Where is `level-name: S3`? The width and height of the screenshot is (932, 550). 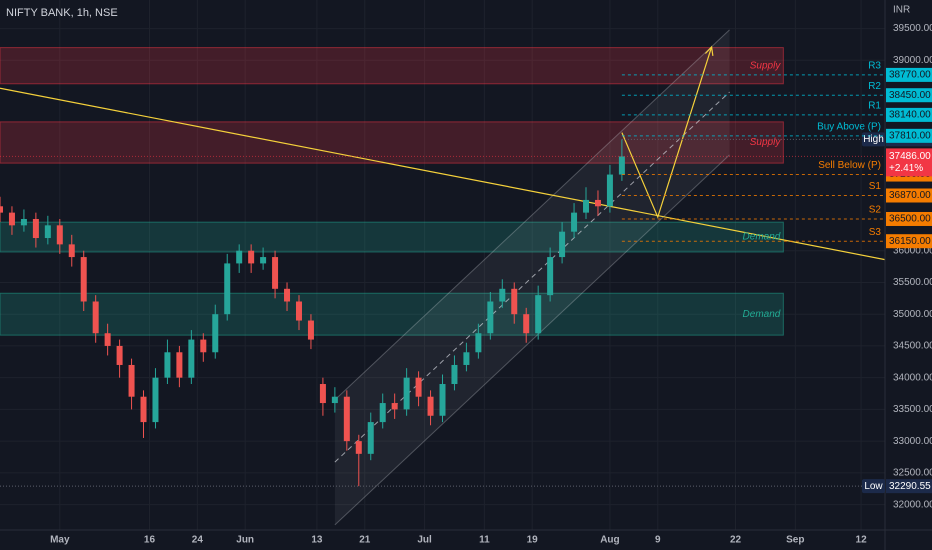
level-name: S3 is located at coordinates (875, 232).